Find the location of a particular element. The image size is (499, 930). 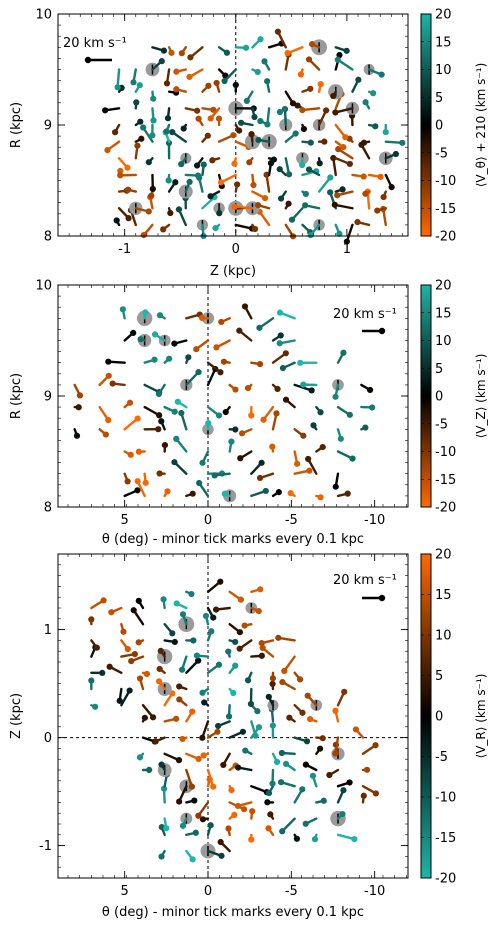

colorbar-bottom: 20 15 10 5 0 -5 -10 -15 -20 ⟨V_R⟩ (km s⁻¹) is located at coordinates (454, 717).